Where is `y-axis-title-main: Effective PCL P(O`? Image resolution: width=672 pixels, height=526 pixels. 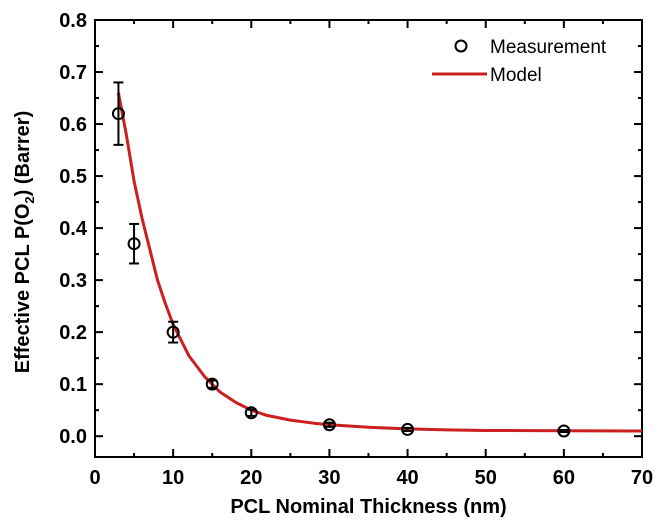 y-axis-title-main: Effective PCL P(O is located at coordinates (23, 289).